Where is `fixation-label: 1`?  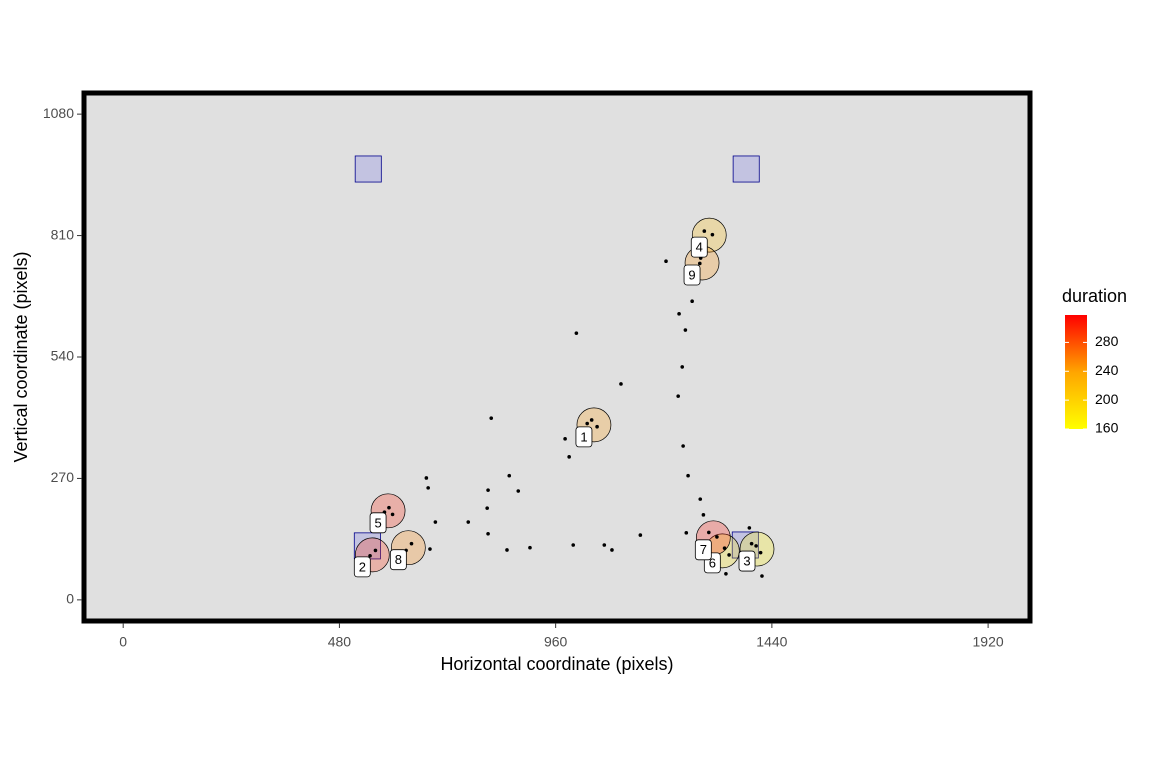
fixation-label: 1 is located at coordinates (583, 436).